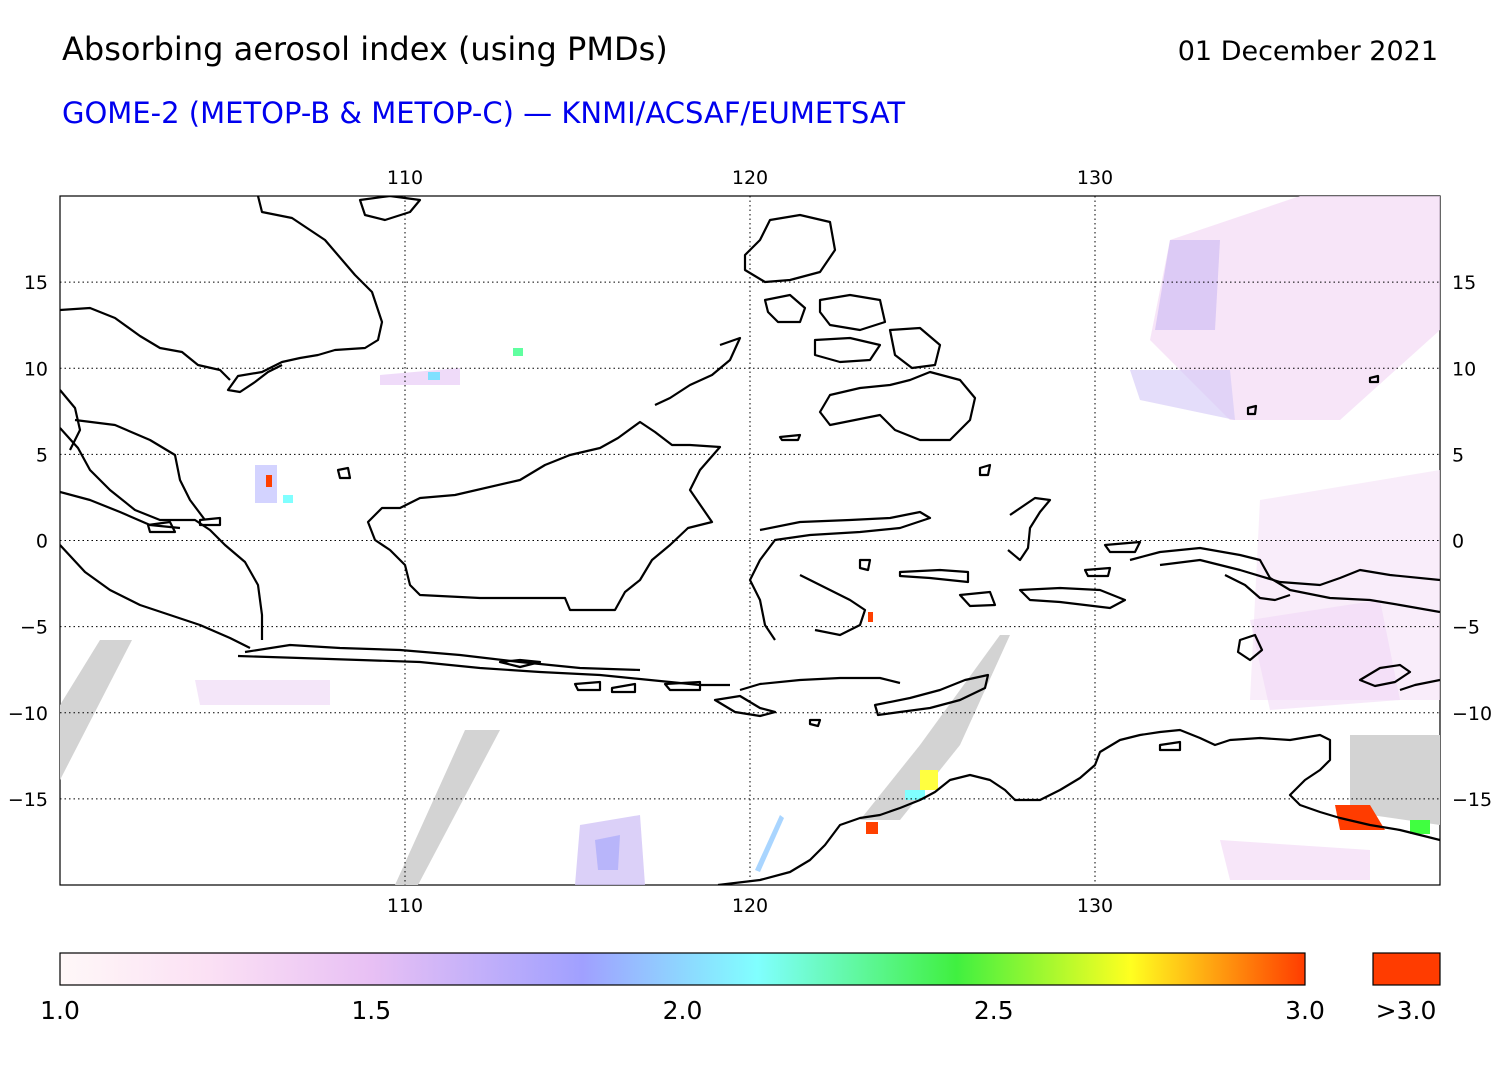 The height and width of the screenshot is (1065, 1500). Describe the element at coordinates (1466, 628) in the screenshot. I see `lat-tick-right--5: −5` at that location.